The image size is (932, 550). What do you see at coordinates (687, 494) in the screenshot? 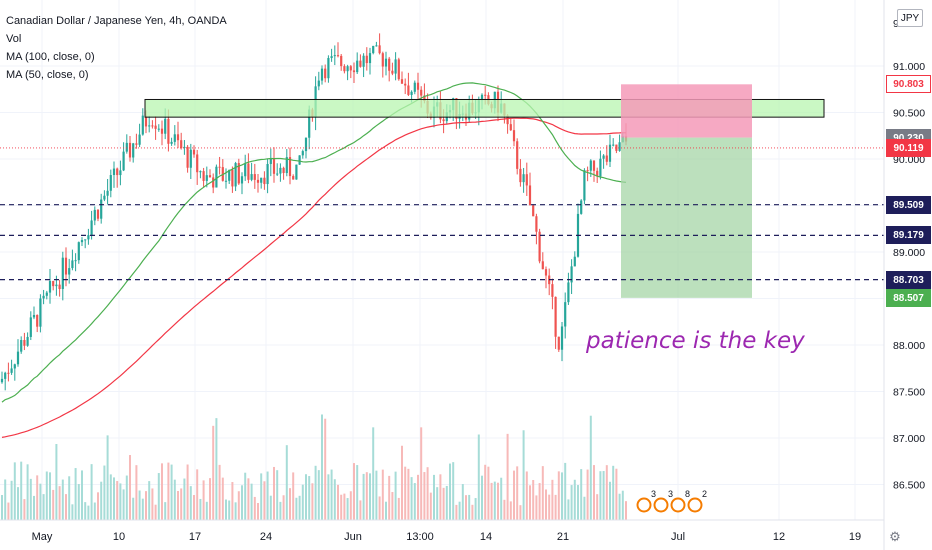
I see `event-marker-count: 8` at bounding box center [687, 494].